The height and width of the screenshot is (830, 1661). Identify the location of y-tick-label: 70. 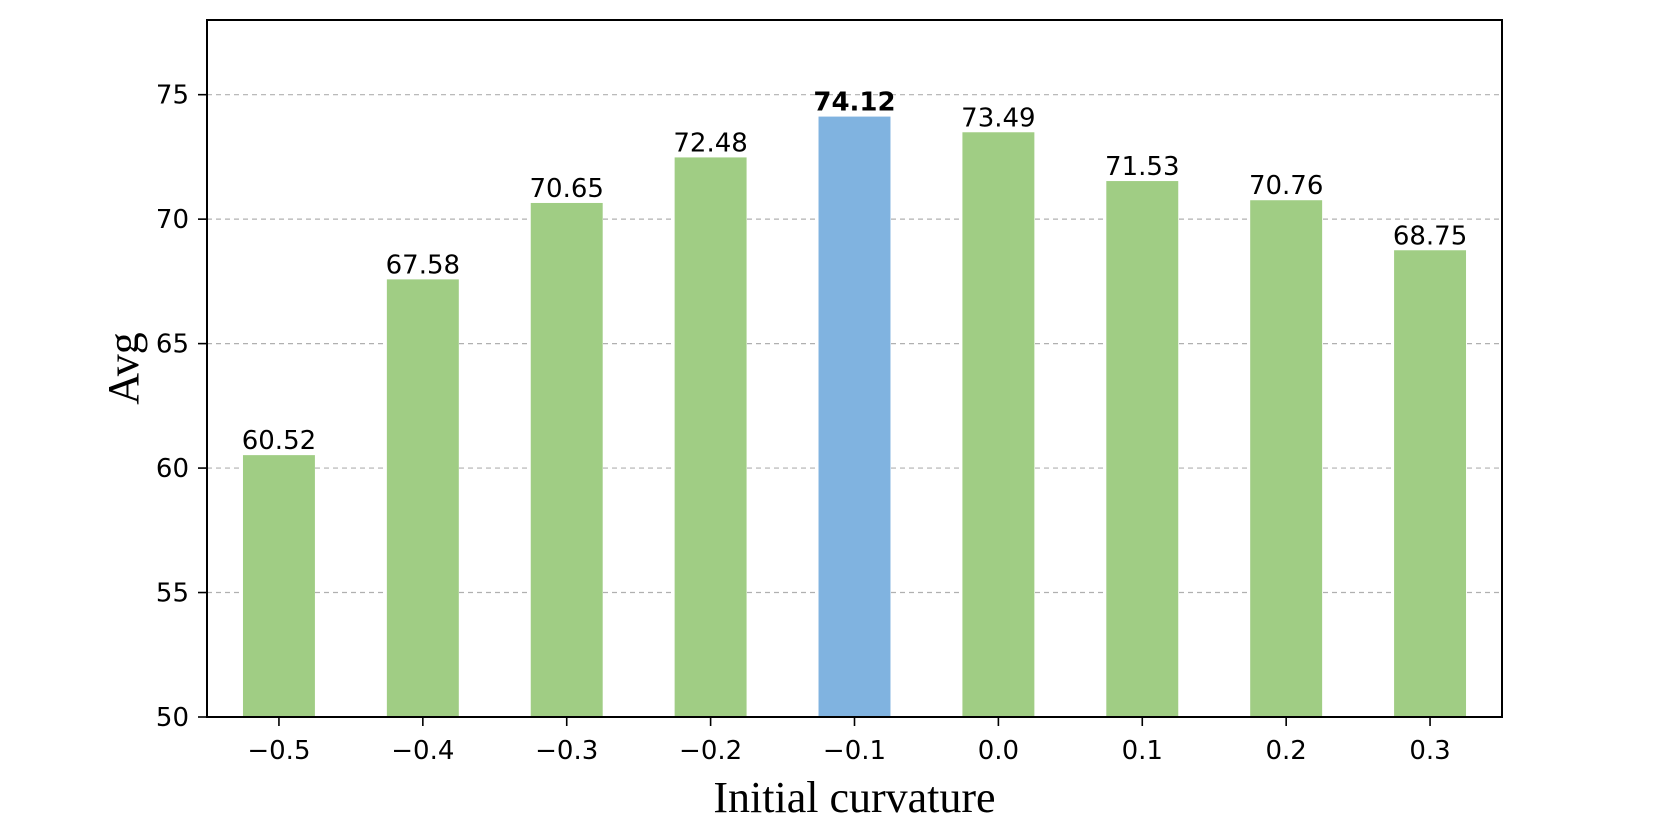
(172, 220).